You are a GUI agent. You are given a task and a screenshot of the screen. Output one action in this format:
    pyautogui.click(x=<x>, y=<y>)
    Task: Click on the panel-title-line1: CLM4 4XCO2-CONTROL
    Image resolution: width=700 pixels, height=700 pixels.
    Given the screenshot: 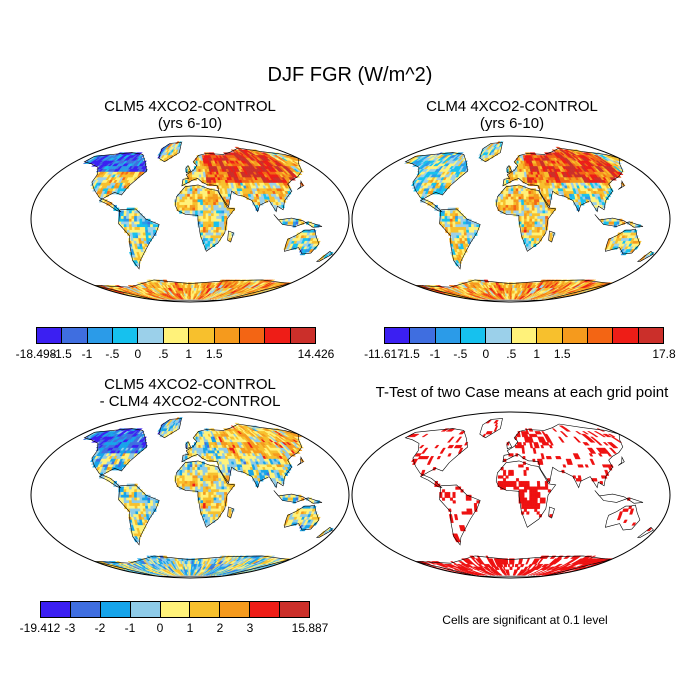 What is the action you would take?
    pyautogui.click(x=512, y=106)
    